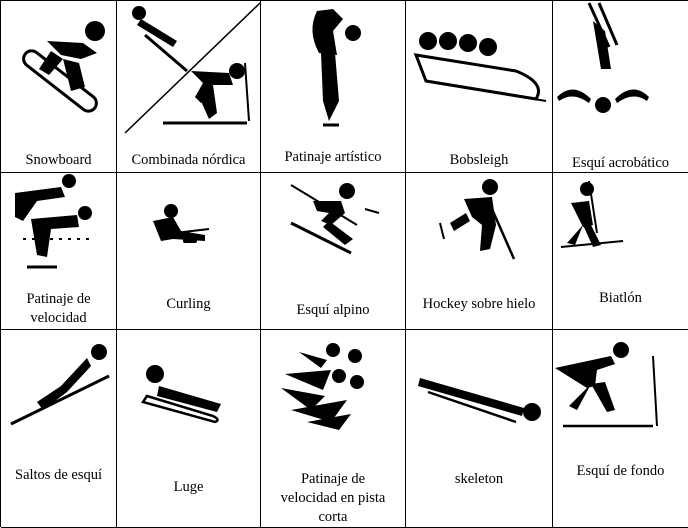 Image resolution: width=688 pixels, height=528 pixels. I want to click on sport-cell-bobsleigh: Bobsleigh, so click(479, 87).